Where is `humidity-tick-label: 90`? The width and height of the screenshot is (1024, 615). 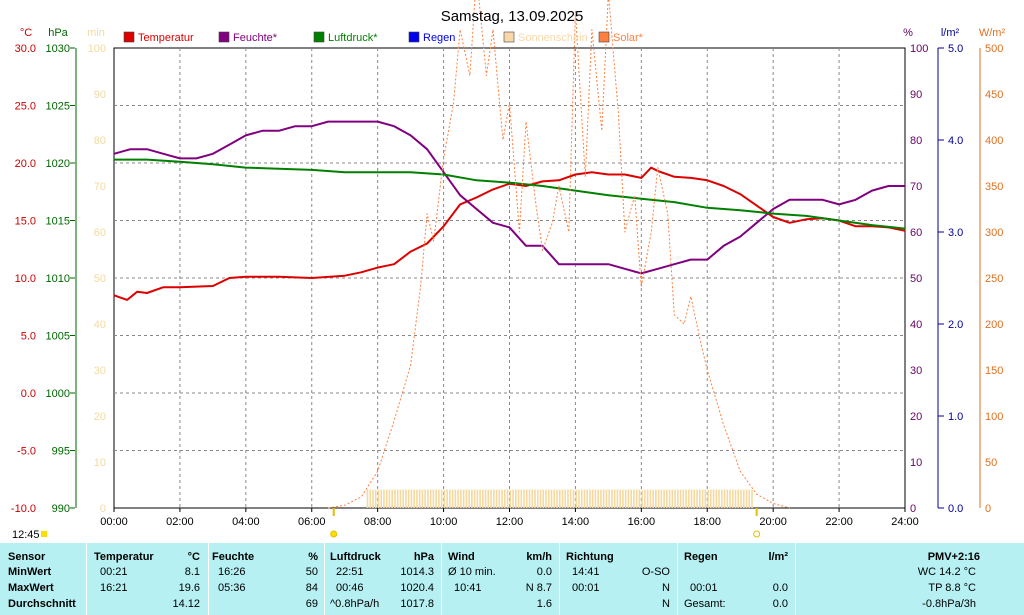 humidity-tick-label: 90 is located at coordinates (916, 95).